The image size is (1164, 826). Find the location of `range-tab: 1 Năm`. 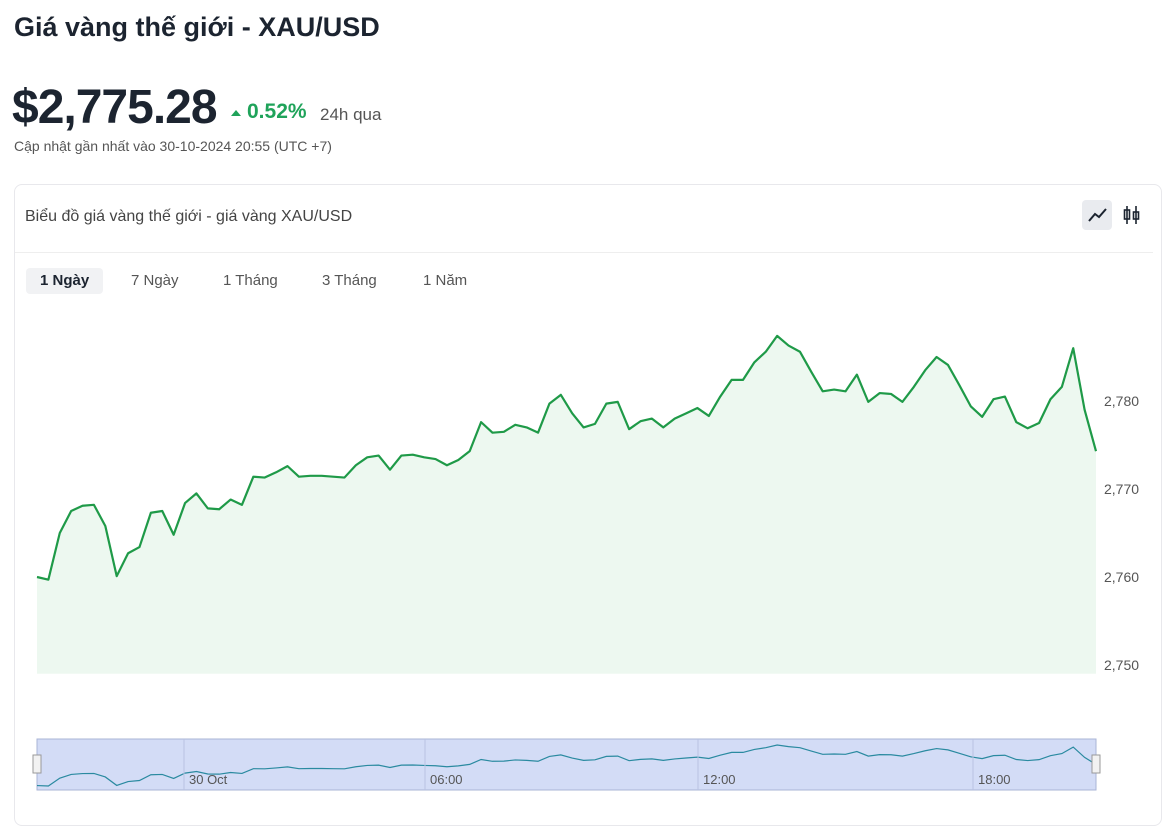

range-tab: 1 Năm is located at coordinates (445, 280).